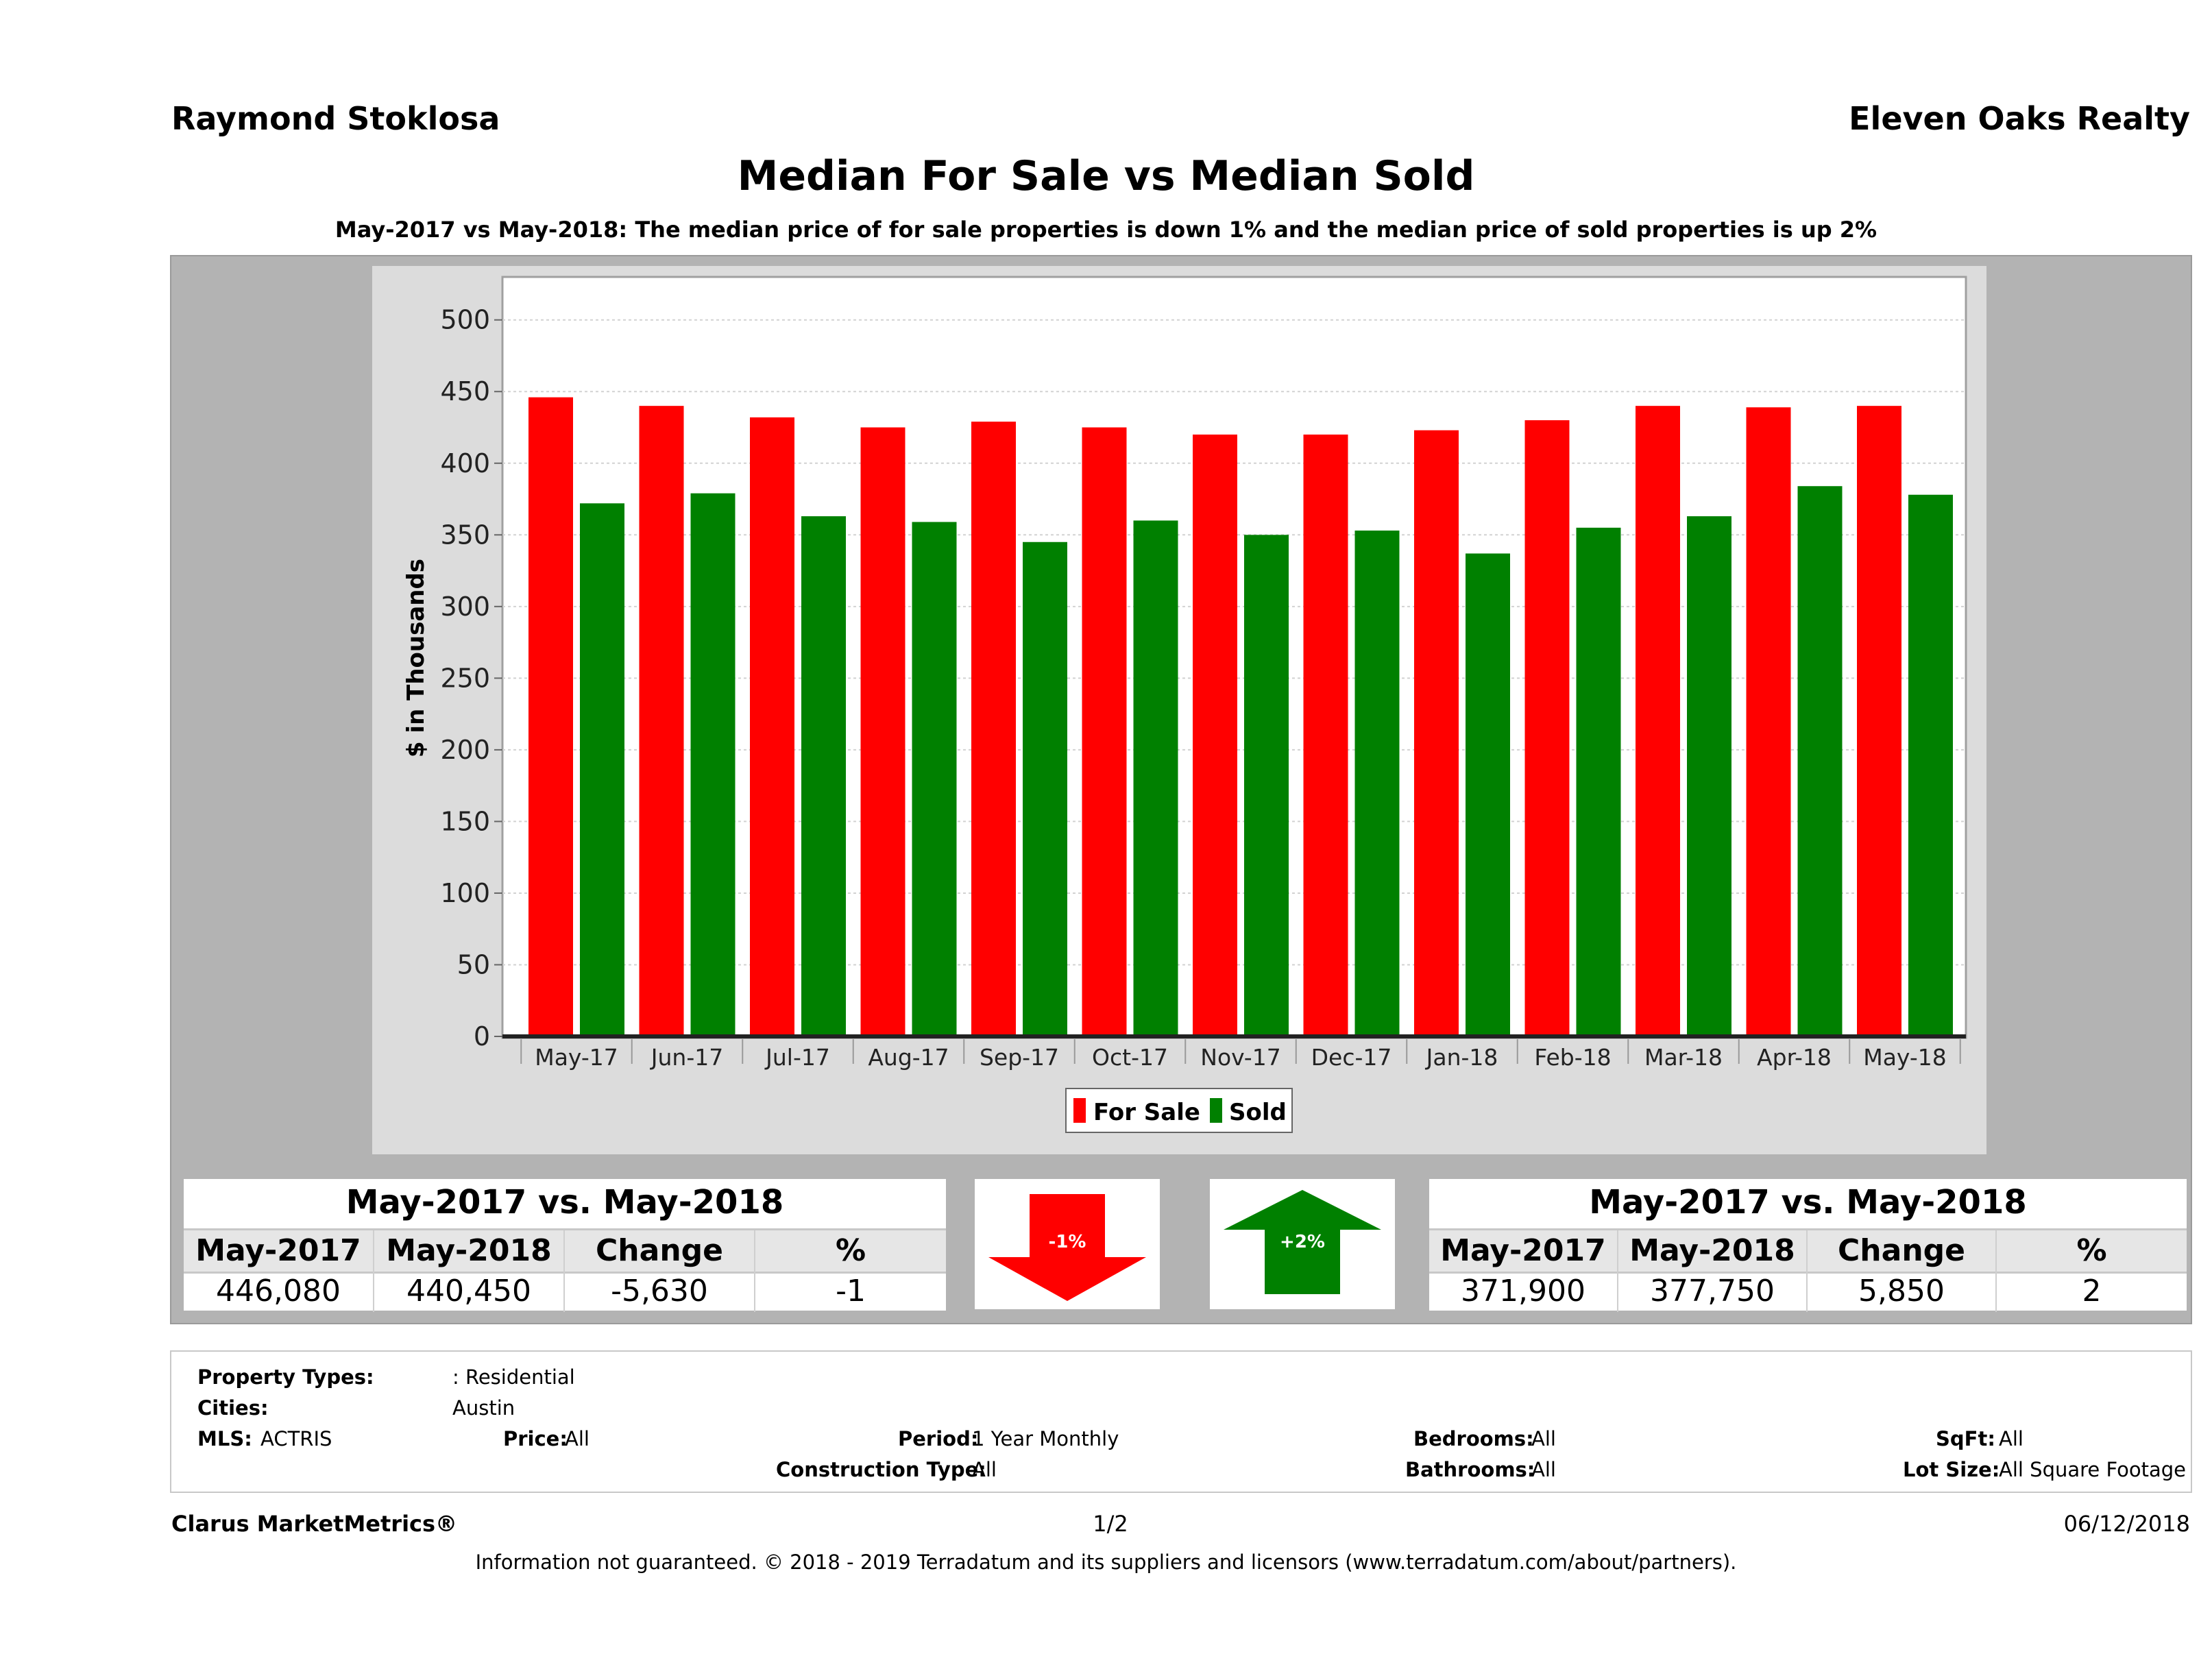 This screenshot has height=1678, width=2212. I want to click on cities-label: Cities:, so click(233, 1408).